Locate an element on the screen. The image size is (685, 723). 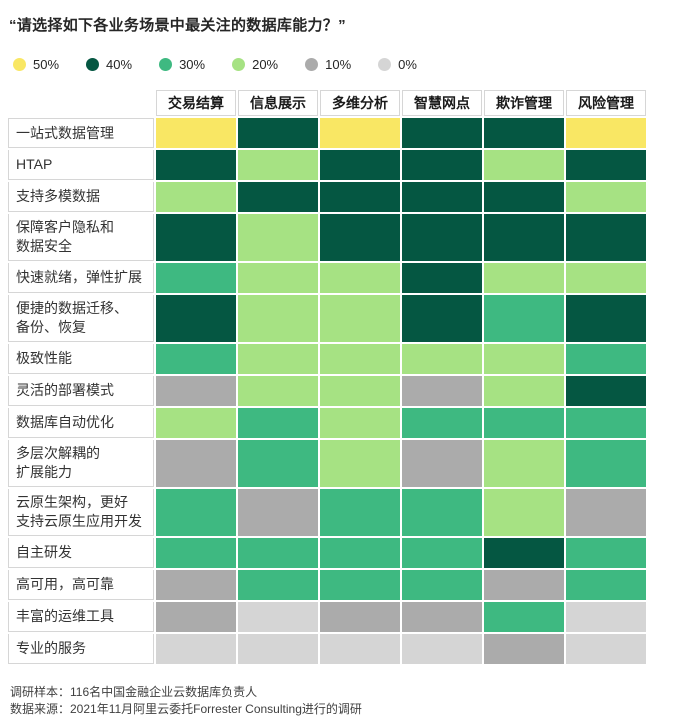
legend-item-20pct: 20% is located at coordinates (255, 64).